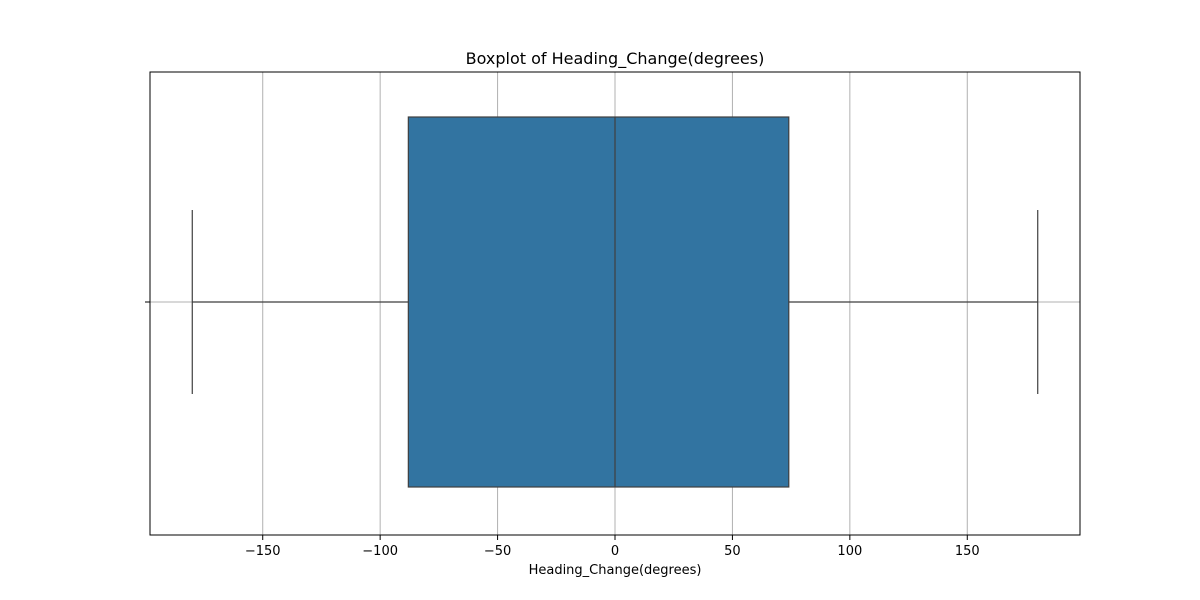  What do you see at coordinates (263, 551) in the screenshot?
I see `x-tick-label: −150` at bounding box center [263, 551].